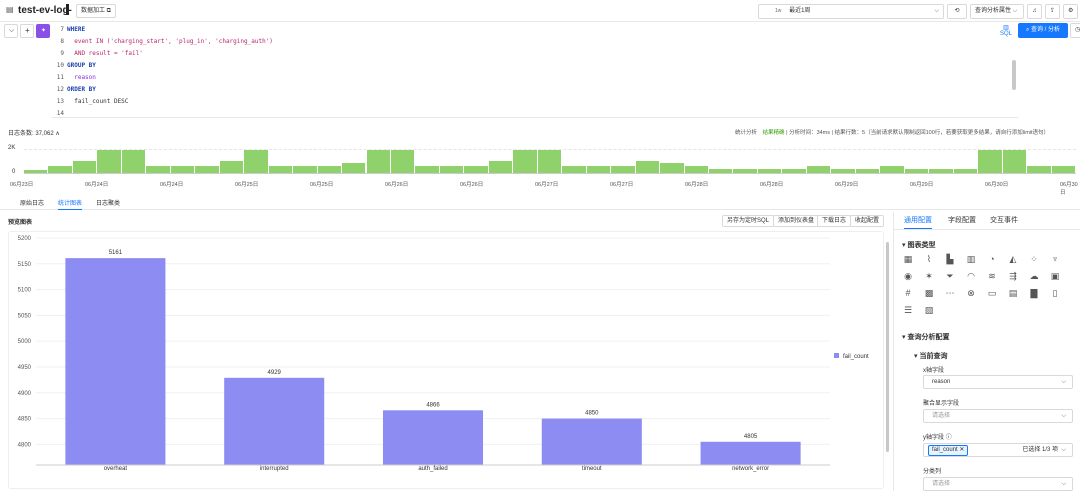  What do you see at coordinates (992, 259) in the screenshot?
I see `chart-type-pie-icon: ◔` at bounding box center [992, 259].